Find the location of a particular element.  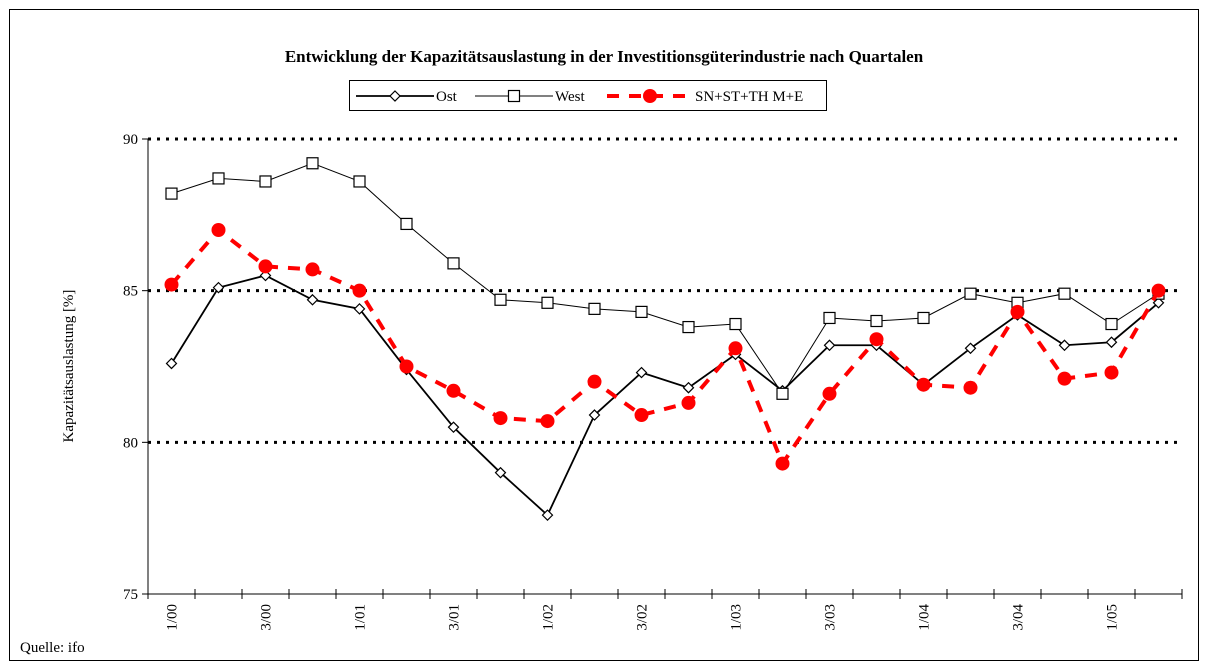

y-tick-label: 90 is located at coordinates (130, 140).